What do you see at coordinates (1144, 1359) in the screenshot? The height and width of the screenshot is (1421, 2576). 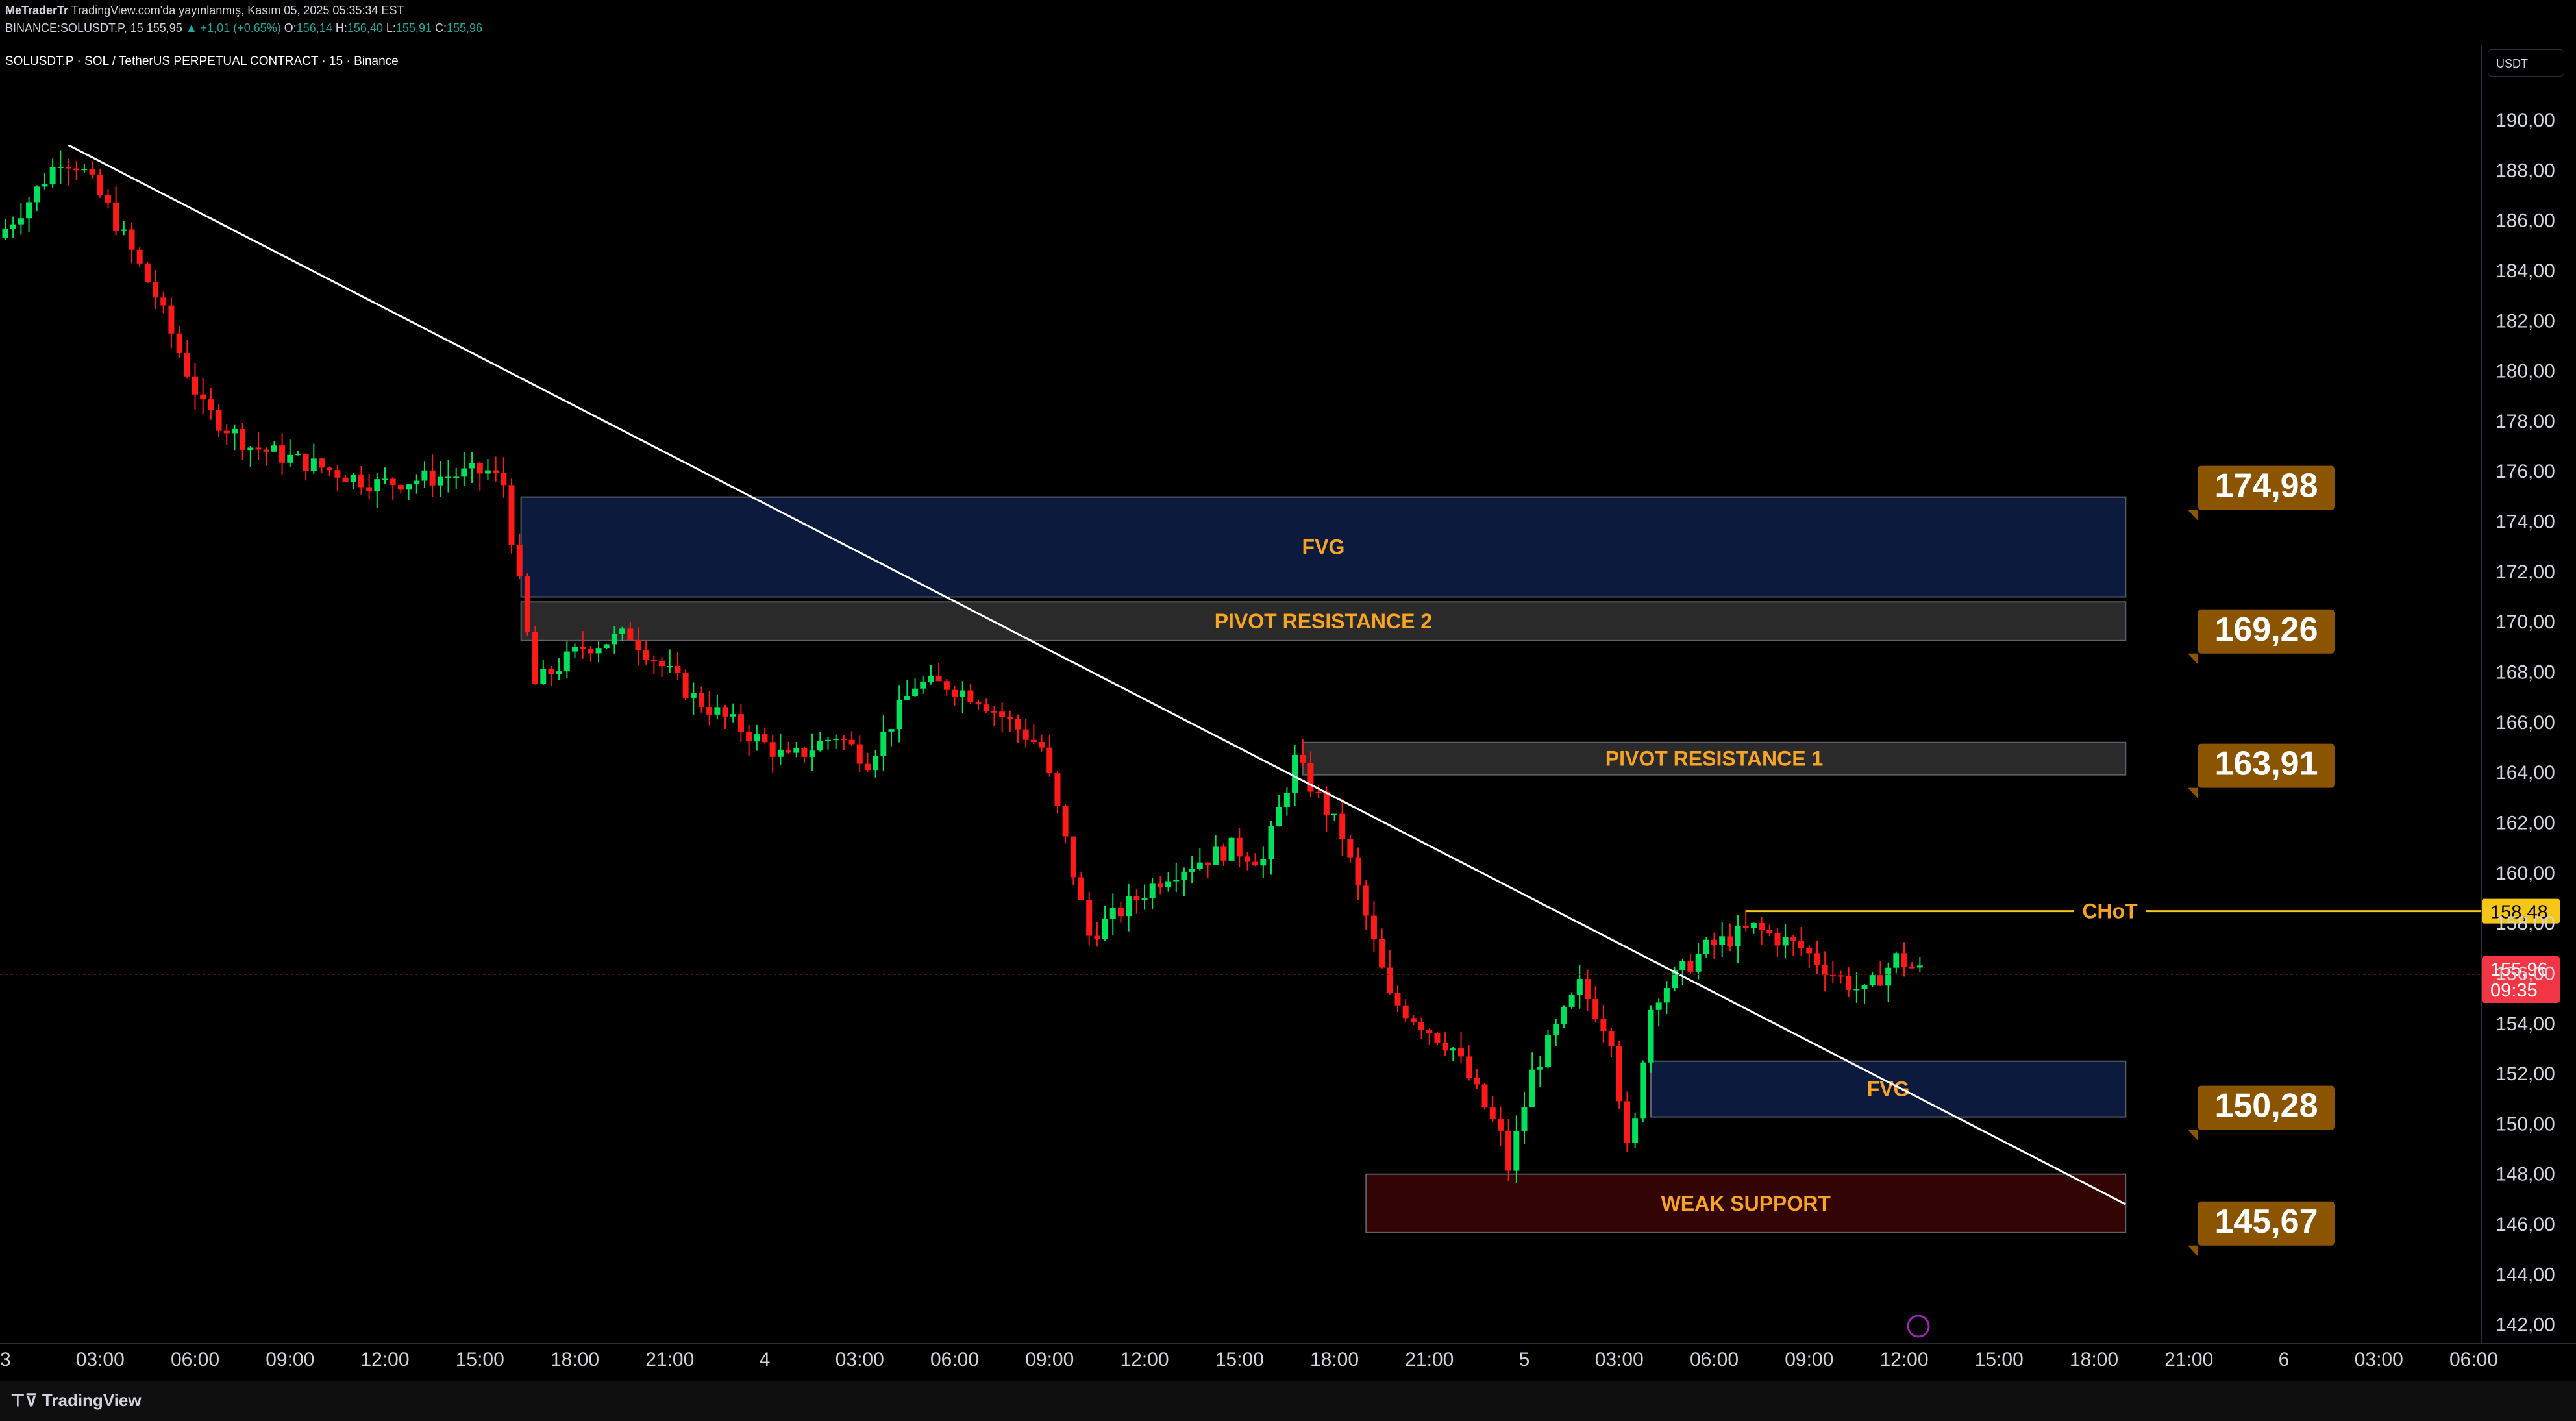 I see `x-tick-label: 12:00` at bounding box center [1144, 1359].